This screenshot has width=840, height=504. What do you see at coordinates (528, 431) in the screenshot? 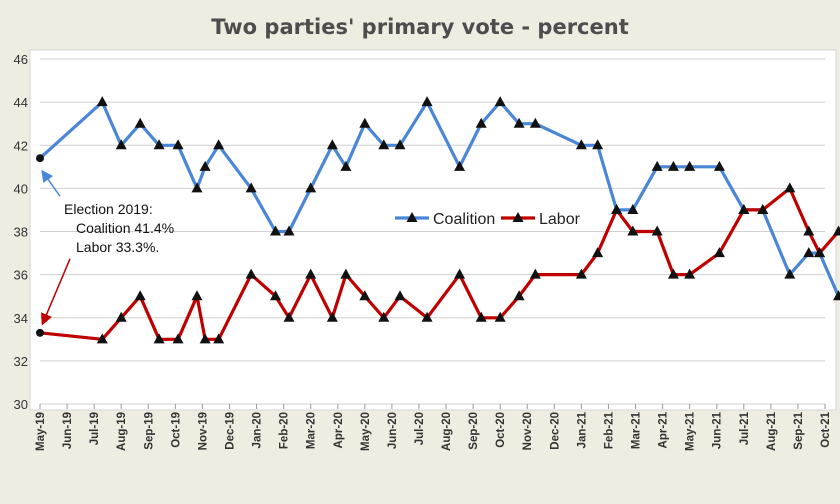
I see `x-tick-label: Nov-20` at bounding box center [528, 431].